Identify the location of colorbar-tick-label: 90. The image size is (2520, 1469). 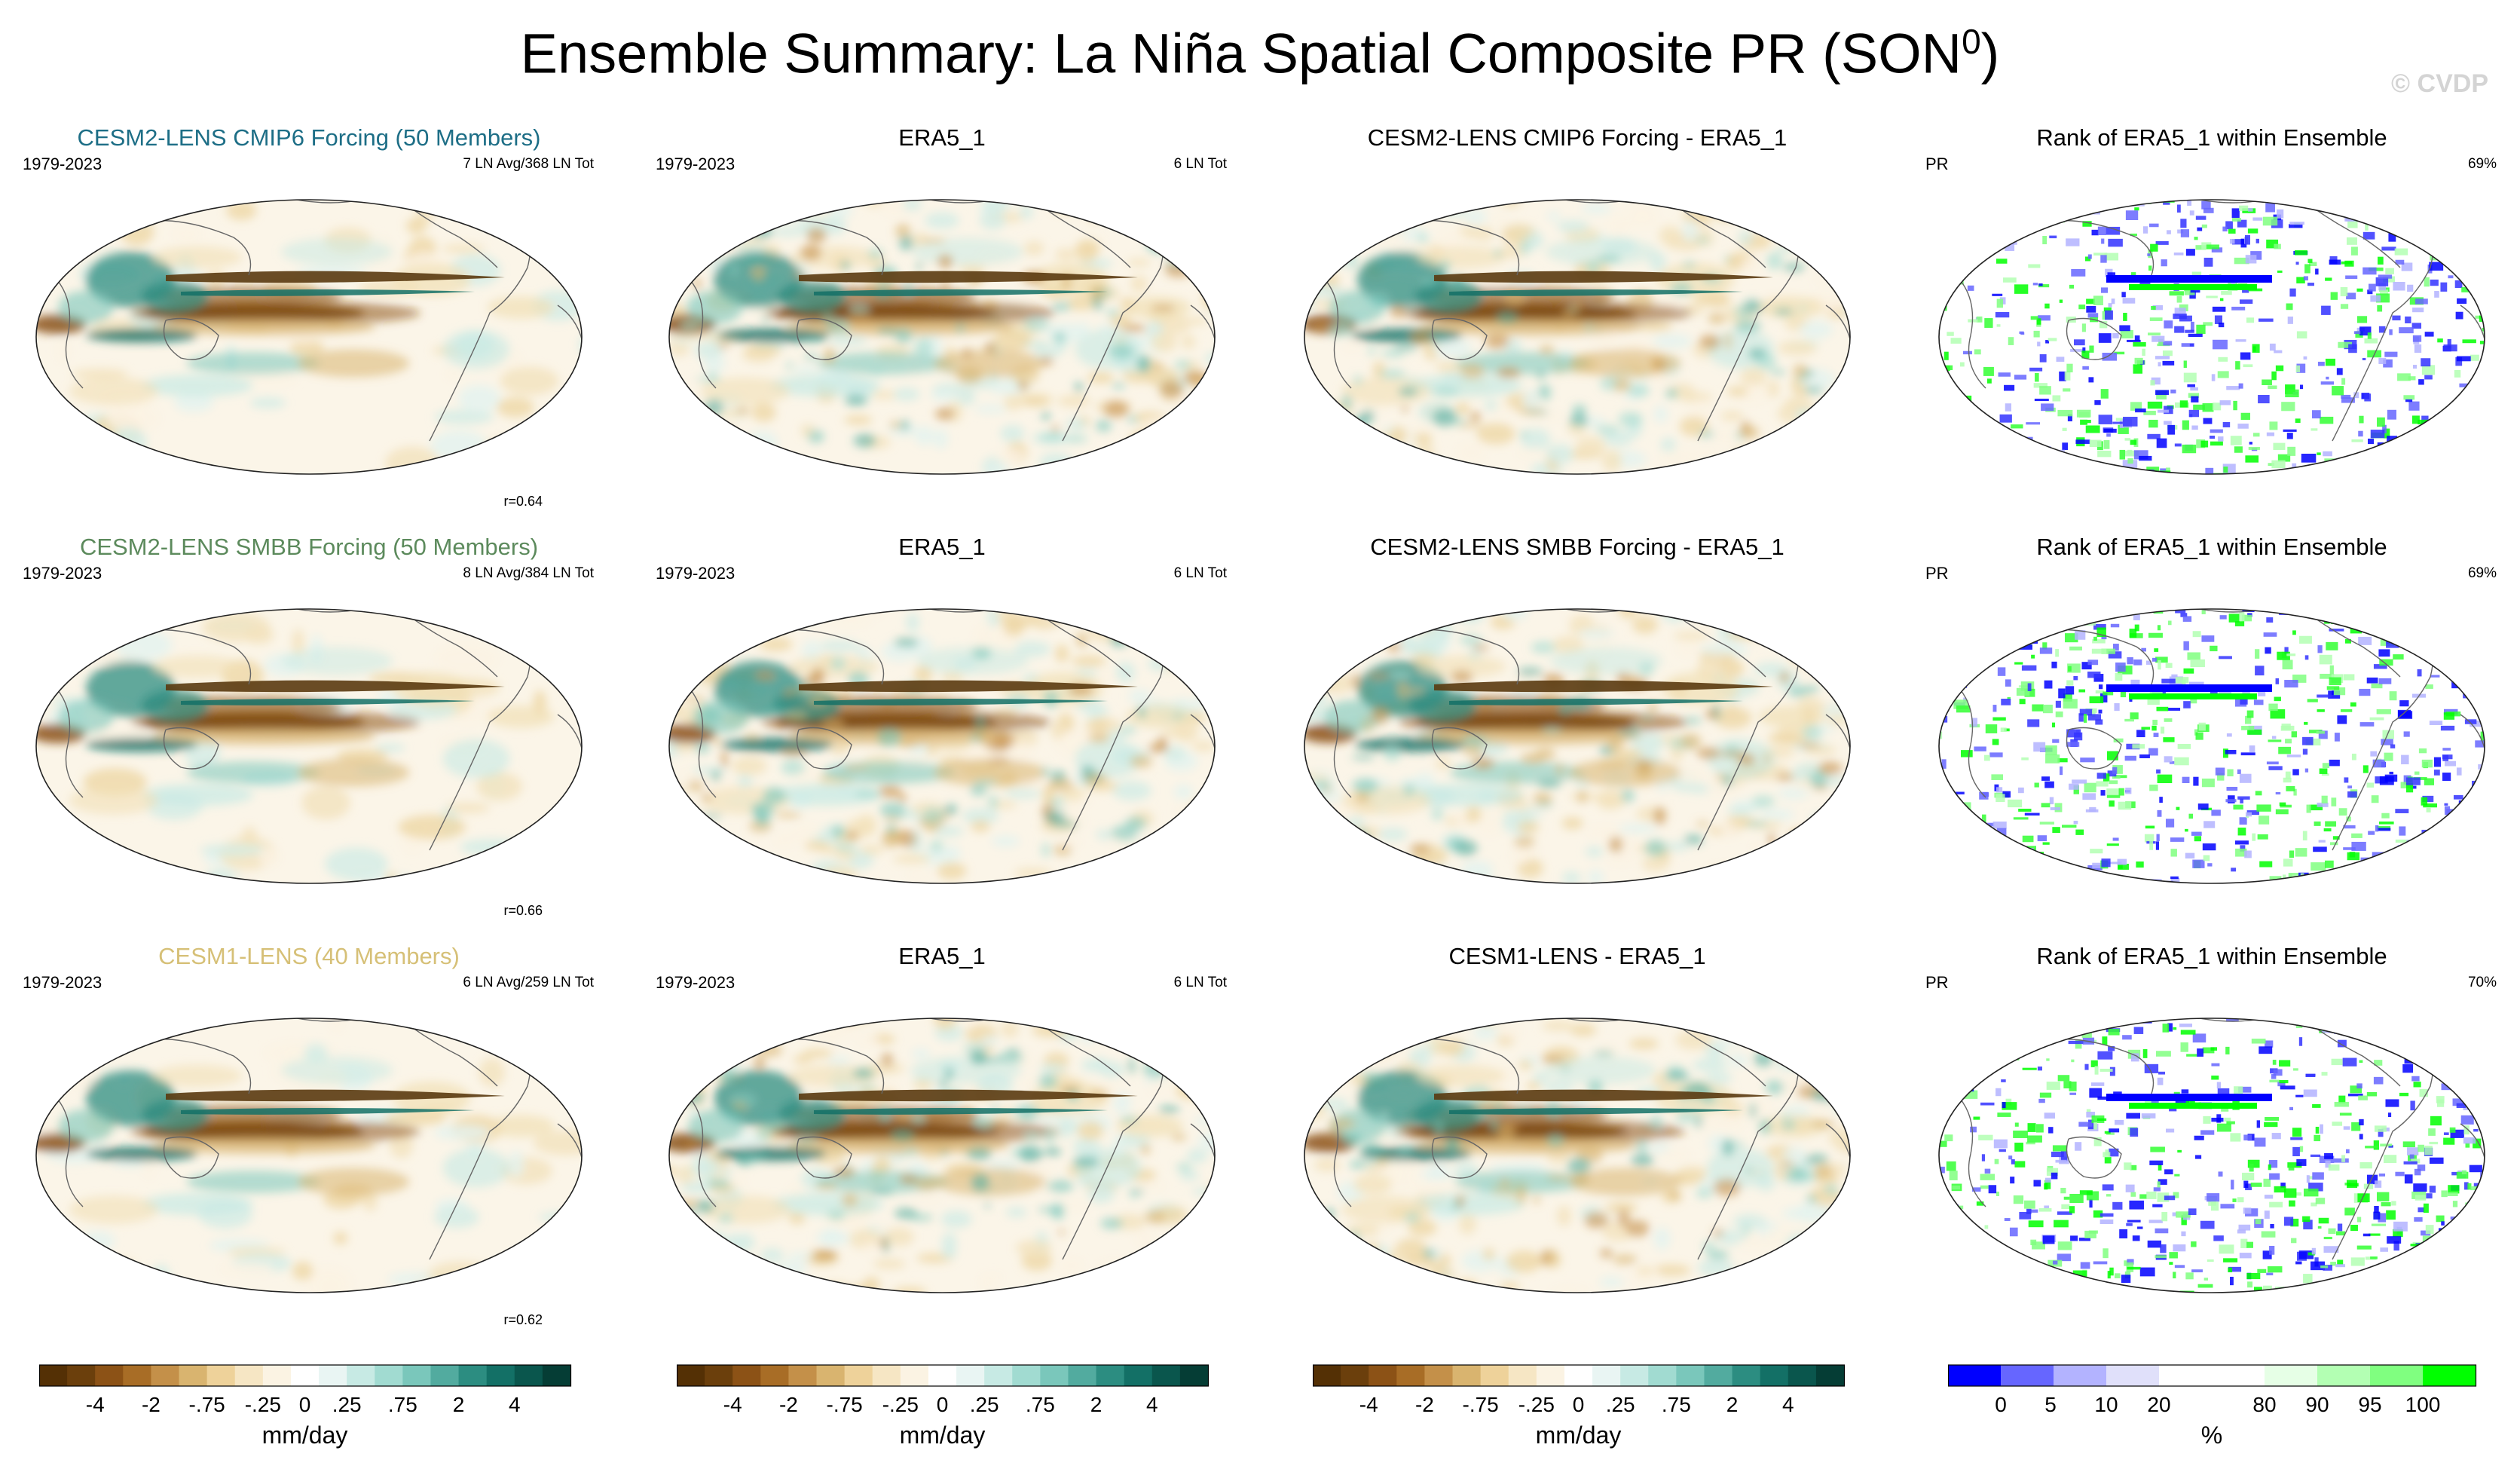
(2317, 1404).